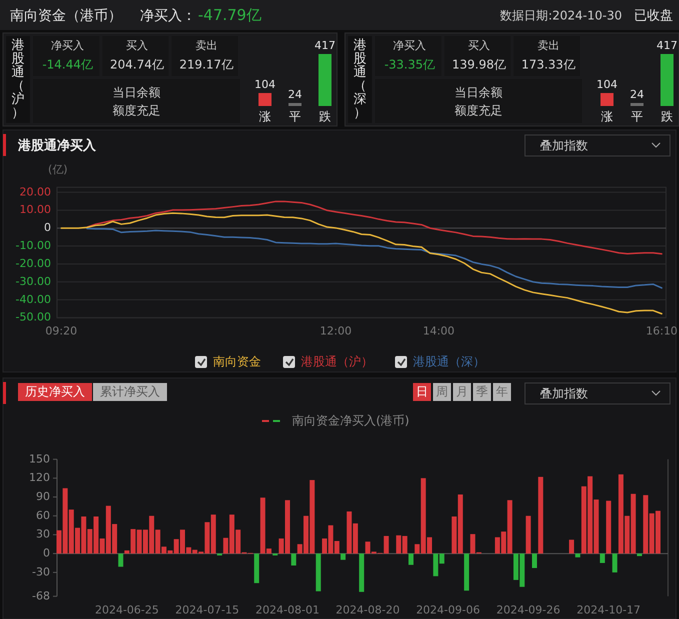 Image resolution: width=679 pixels, height=619 pixels. I want to click on text: 南向资金净买入(港币), so click(351, 420).